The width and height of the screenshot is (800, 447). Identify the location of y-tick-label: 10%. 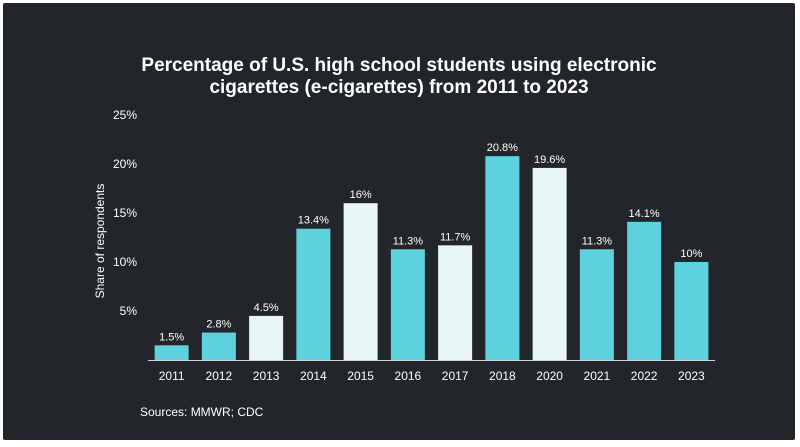
(125, 262).